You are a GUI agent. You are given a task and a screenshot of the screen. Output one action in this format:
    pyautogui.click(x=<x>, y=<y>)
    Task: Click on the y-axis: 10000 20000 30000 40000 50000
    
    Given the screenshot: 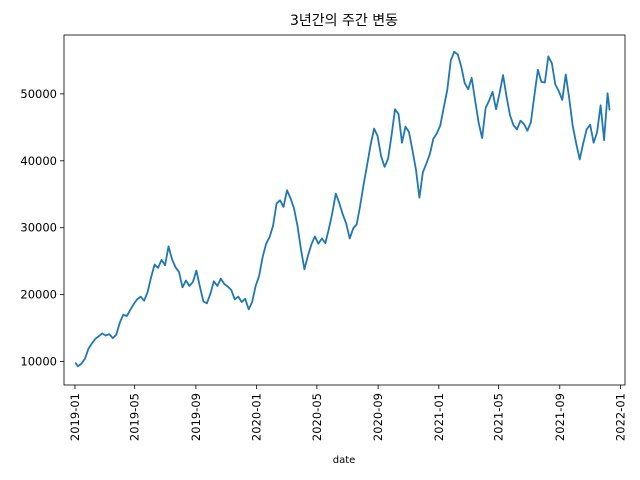 What is the action you would take?
    pyautogui.click(x=42, y=228)
    